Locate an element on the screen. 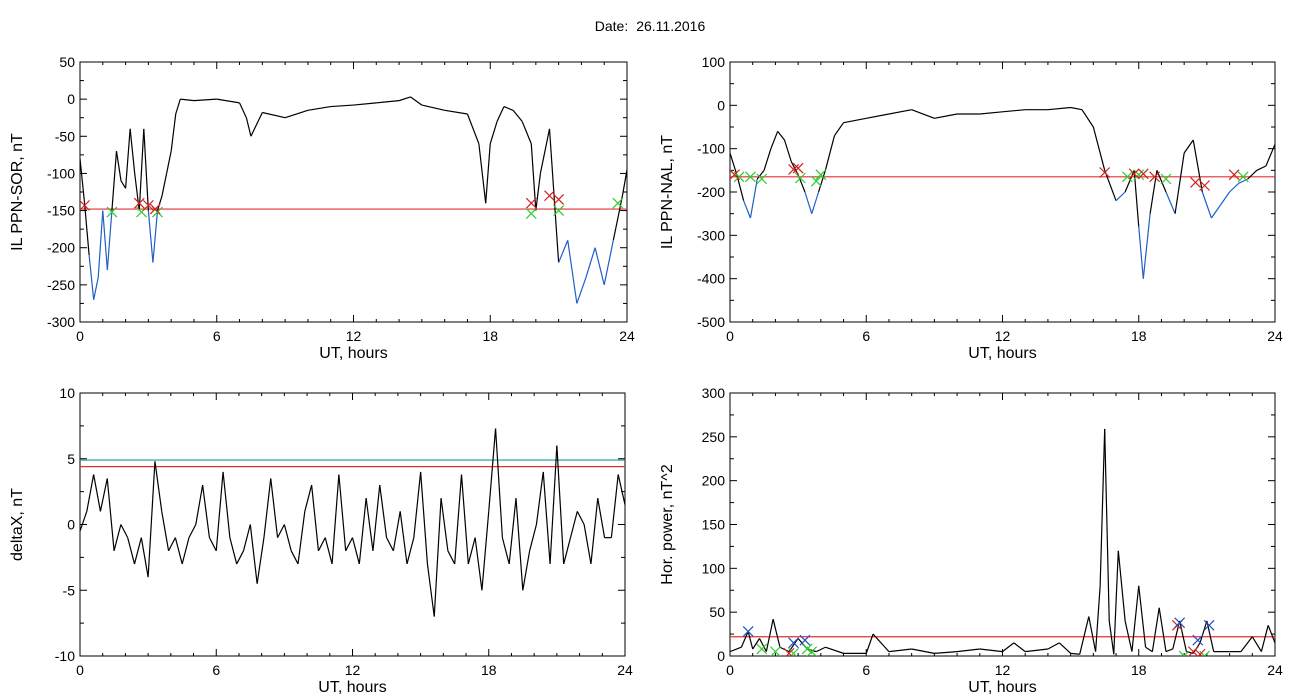  chart-4-xlabel: UT, hours is located at coordinates (1002, 687).